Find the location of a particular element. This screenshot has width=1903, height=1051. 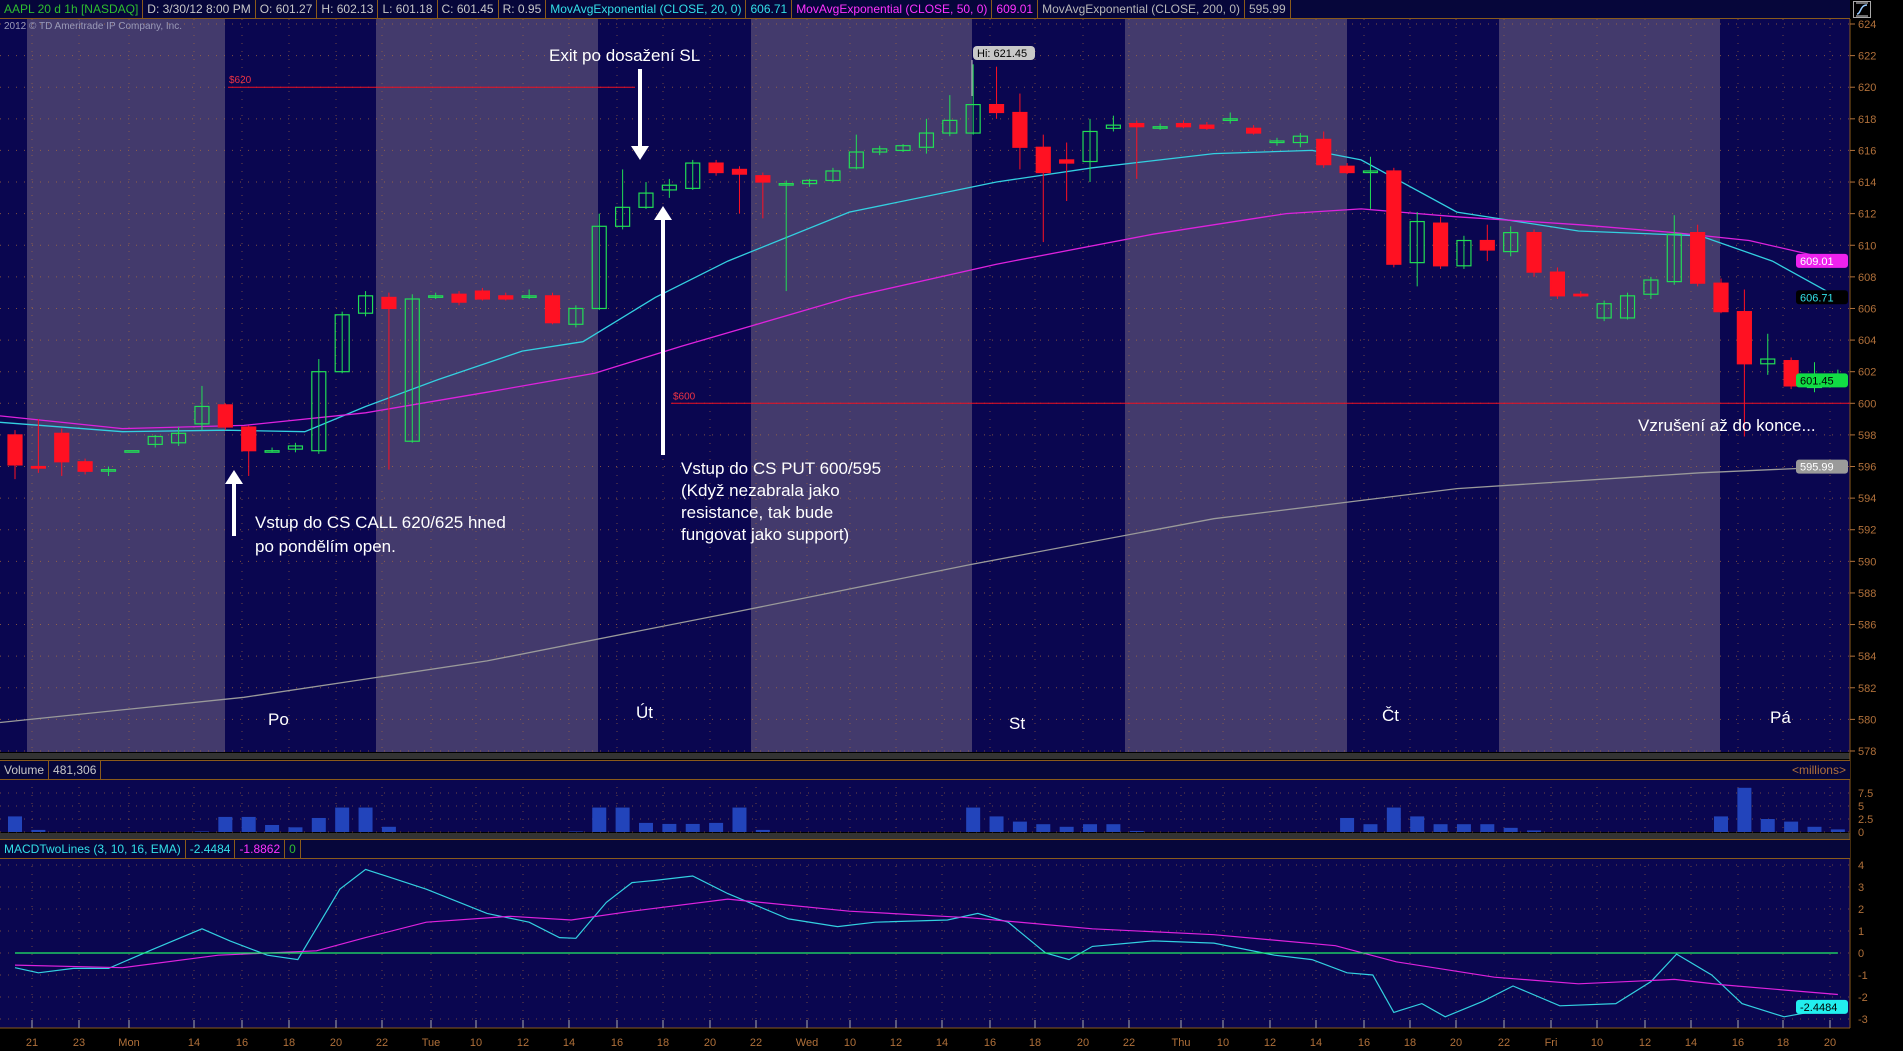

low-readout: L: 601.18 is located at coordinates (408, 9).